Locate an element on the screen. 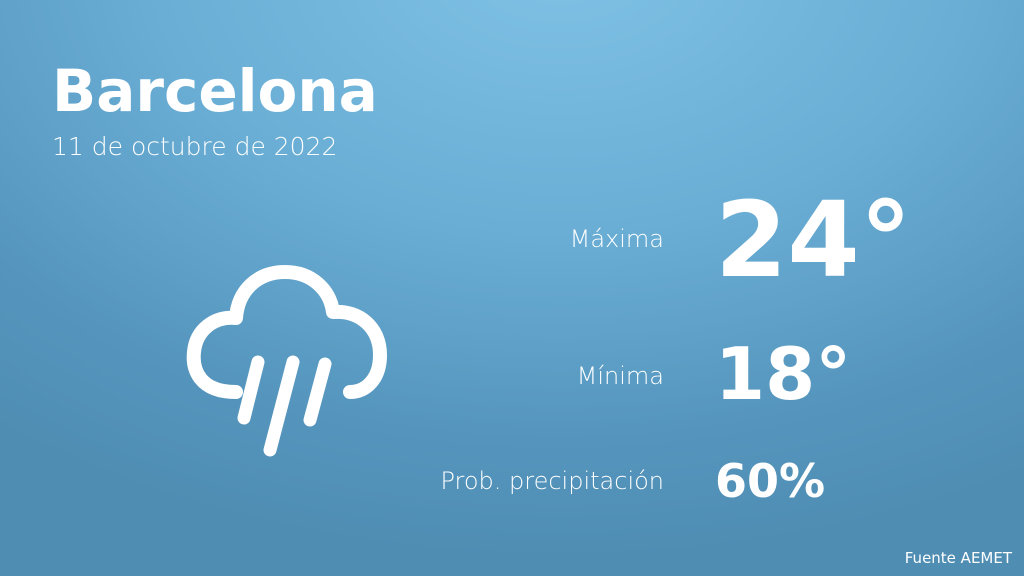 The width and height of the screenshot is (1024, 576). max-label: Máxima is located at coordinates (616, 239).